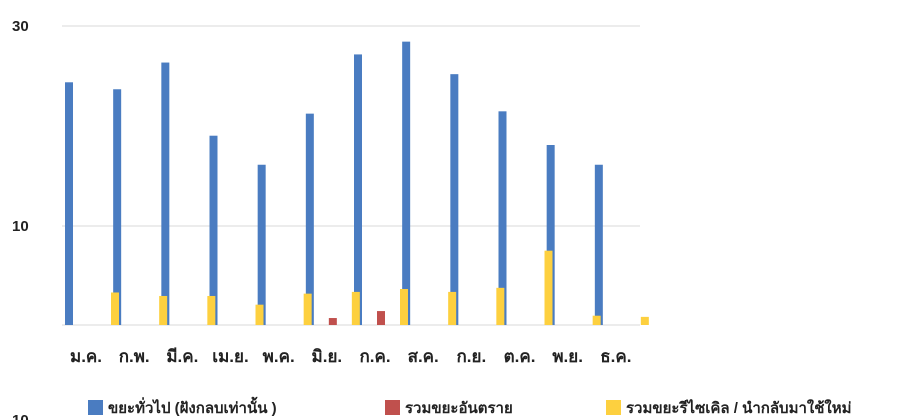  What do you see at coordinates (115, 308) in the screenshot?
I see `bar-3-ม.ค.` at bounding box center [115, 308].